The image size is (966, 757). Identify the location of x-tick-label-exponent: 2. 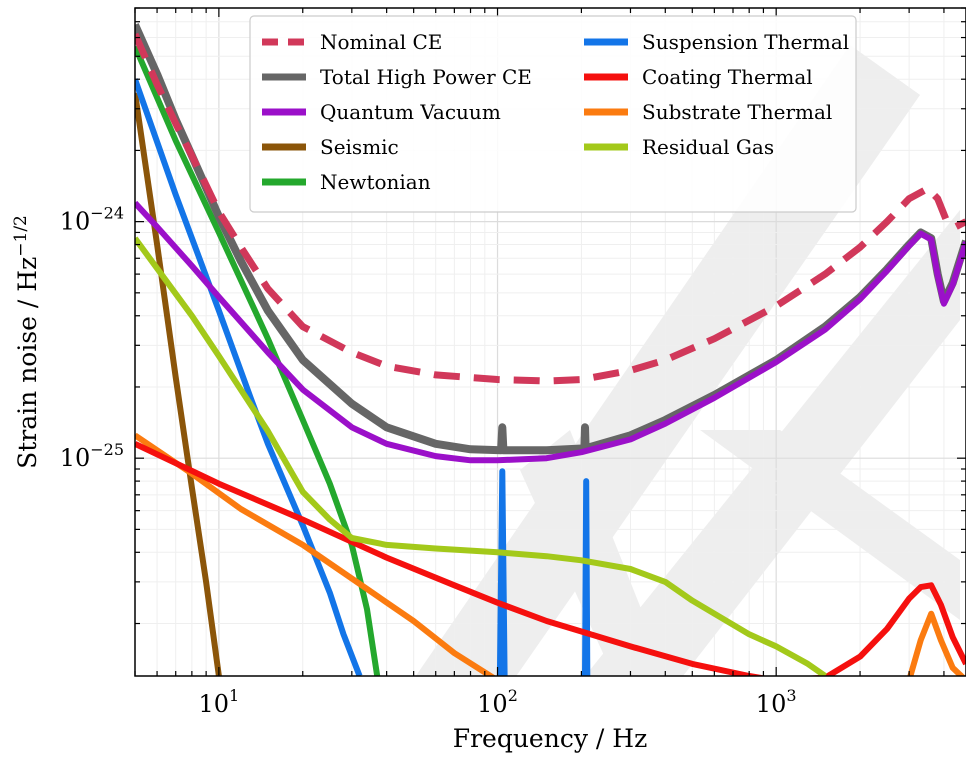
(513, 695).